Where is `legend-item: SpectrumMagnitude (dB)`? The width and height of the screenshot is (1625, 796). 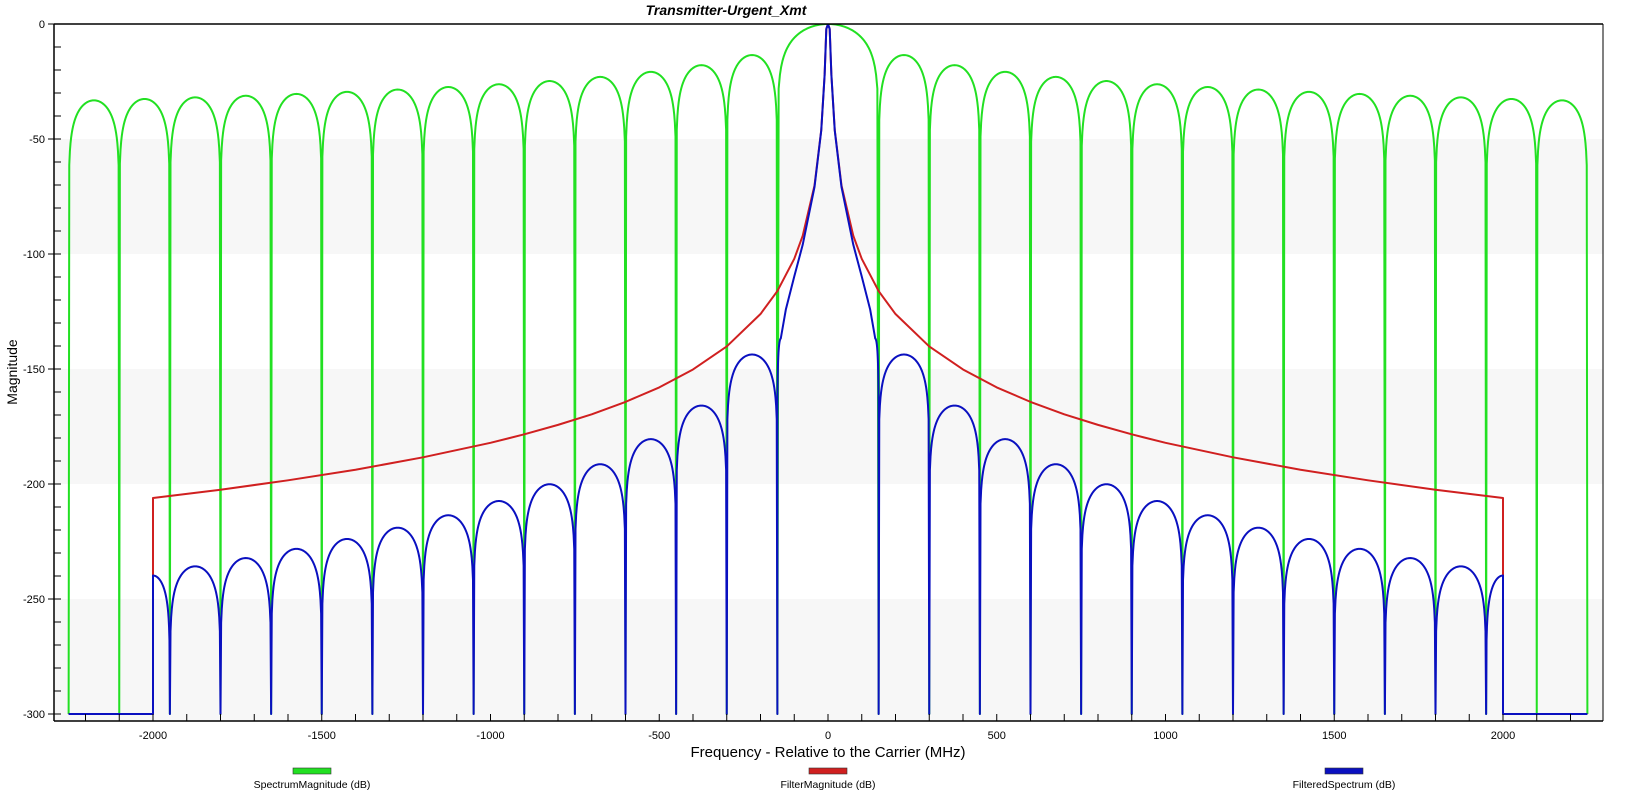
legend-item: SpectrumMagnitude (dB) is located at coordinates (312, 779).